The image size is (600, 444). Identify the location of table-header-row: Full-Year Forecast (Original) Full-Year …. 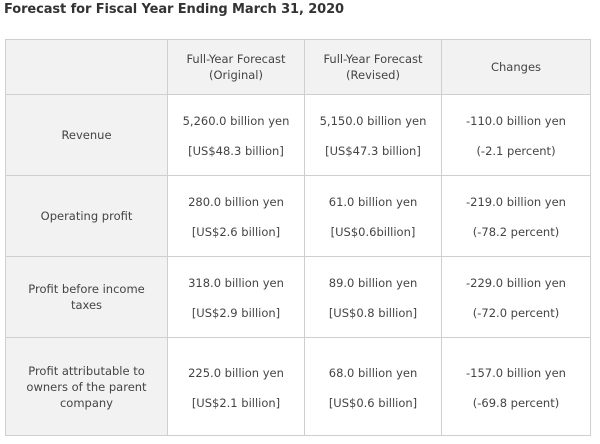
(298, 67).